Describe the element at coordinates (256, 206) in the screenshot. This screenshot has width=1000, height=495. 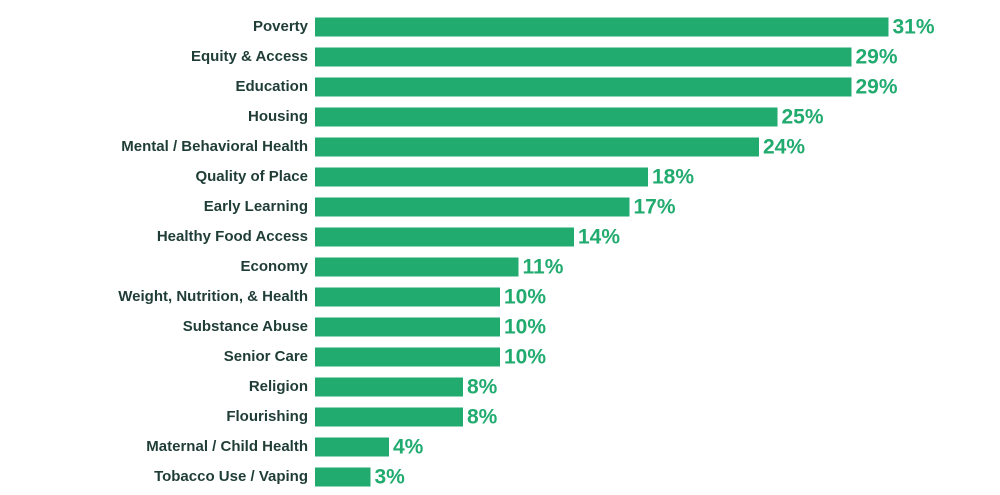
I see `category-label: Early Learning` at that location.